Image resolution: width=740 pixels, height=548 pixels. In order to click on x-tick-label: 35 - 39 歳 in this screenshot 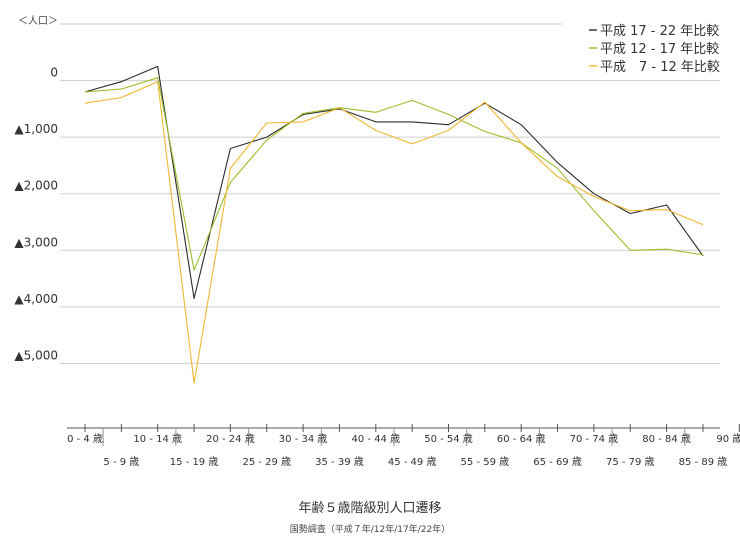, I will do `click(339, 462)`.